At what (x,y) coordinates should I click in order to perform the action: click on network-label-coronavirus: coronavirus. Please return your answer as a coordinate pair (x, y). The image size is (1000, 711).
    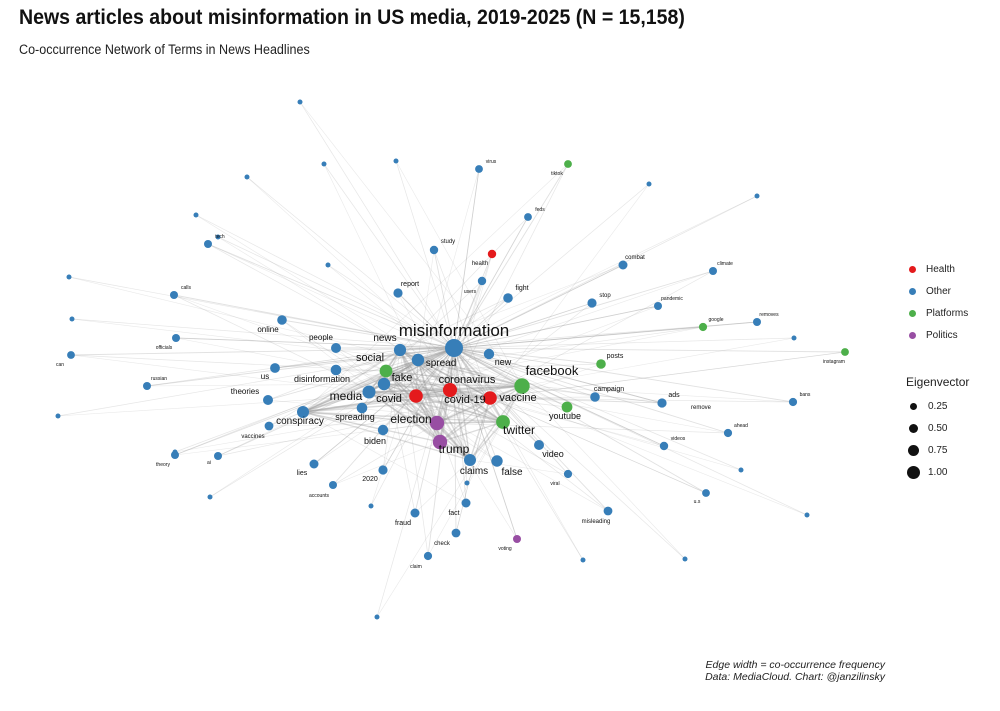
    Looking at the image, I should click on (467, 380).